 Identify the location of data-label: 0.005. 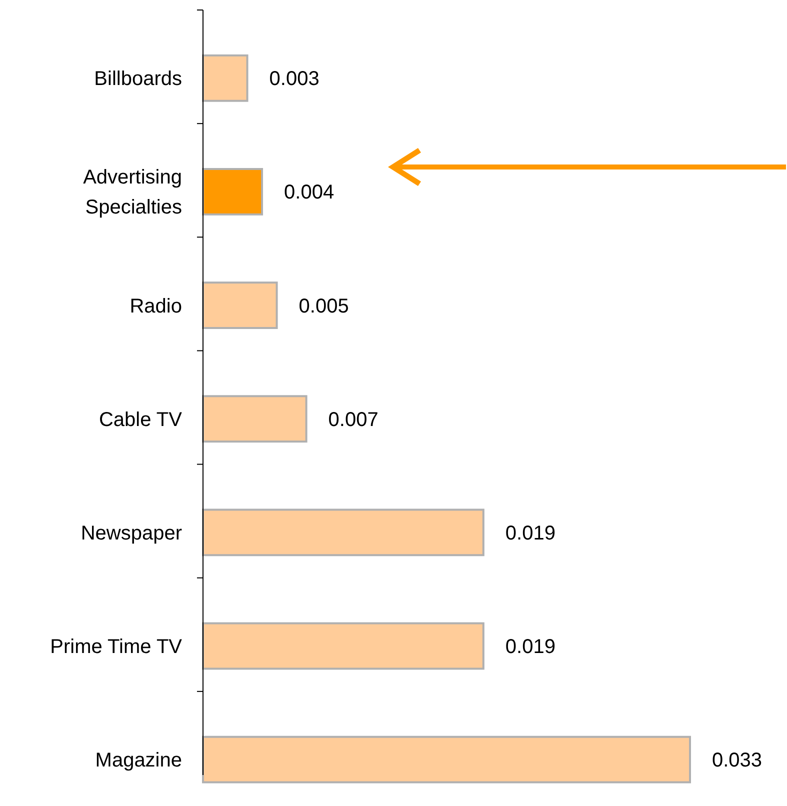
(323, 306).